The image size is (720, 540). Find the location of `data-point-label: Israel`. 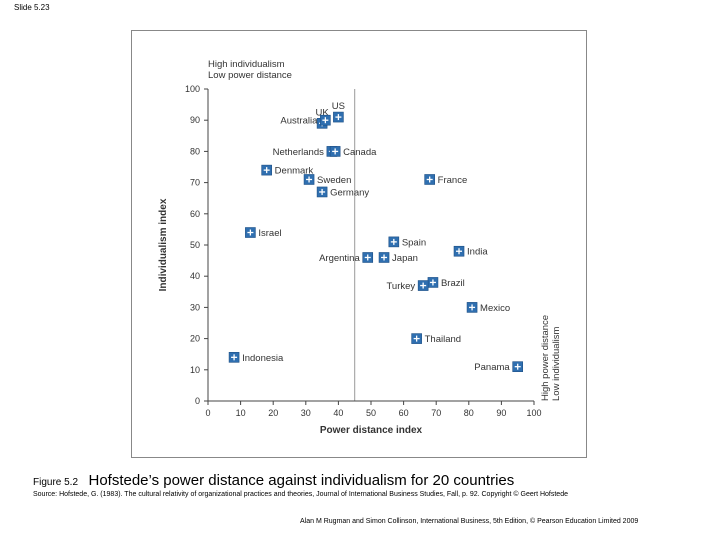

data-point-label: Israel is located at coordinates (269, 233).